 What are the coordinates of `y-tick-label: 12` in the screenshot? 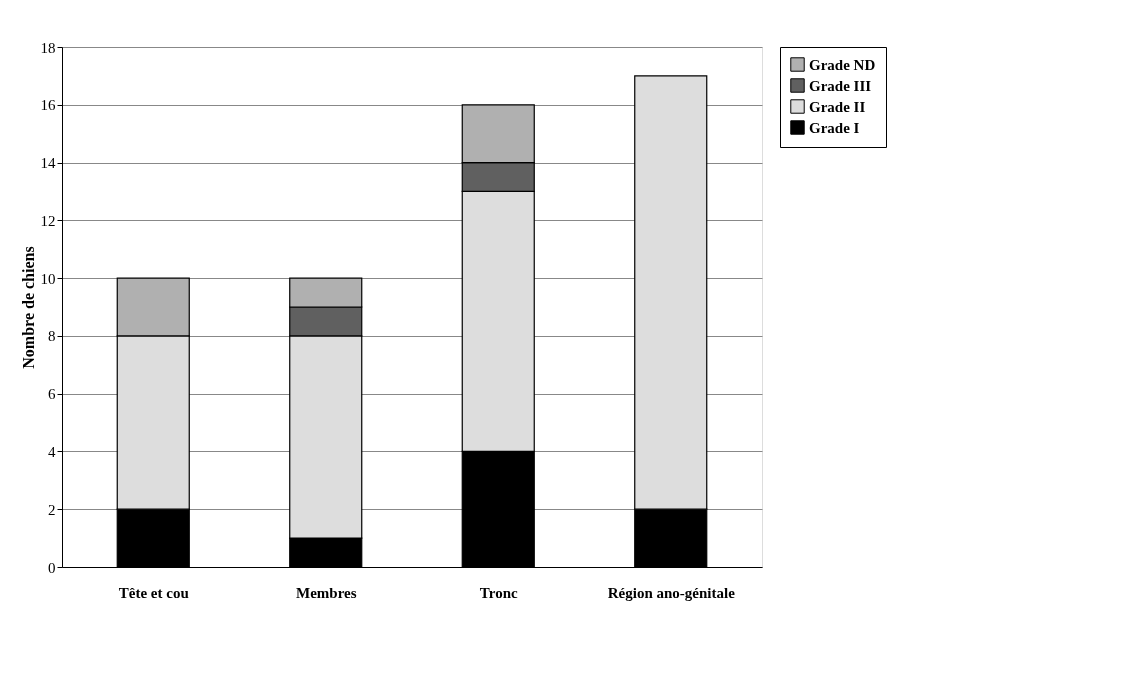 It's located at (48, 220).